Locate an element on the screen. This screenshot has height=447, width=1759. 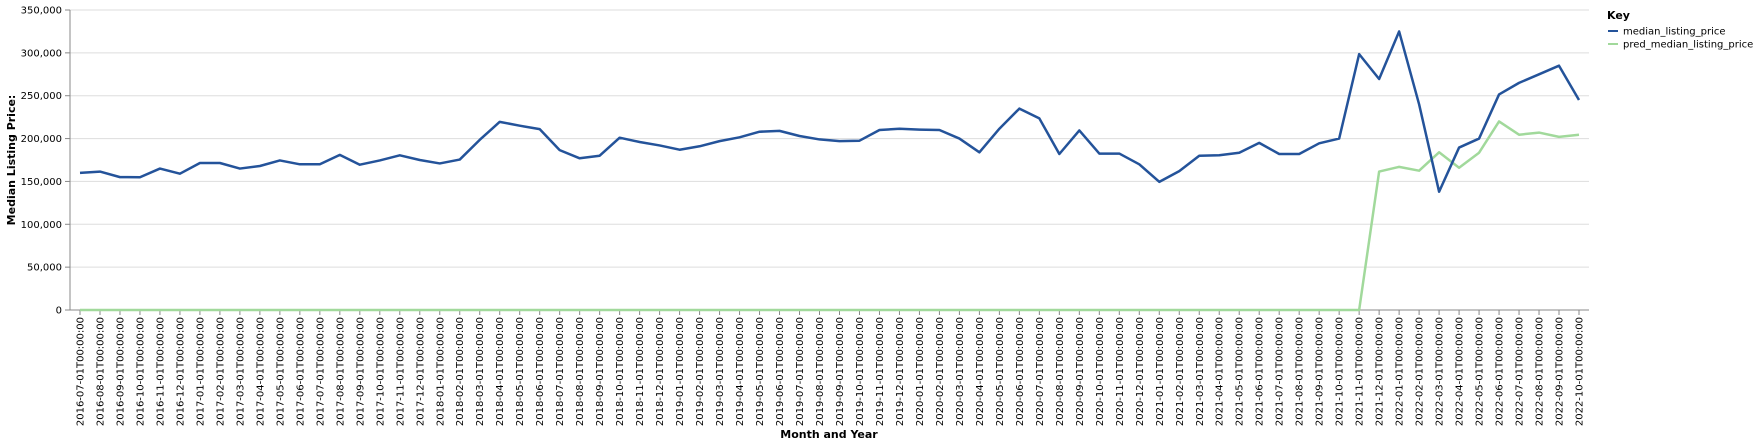
x-tick-label: 2017-11-01T00:00:00 is located at coordinates (400, 371).